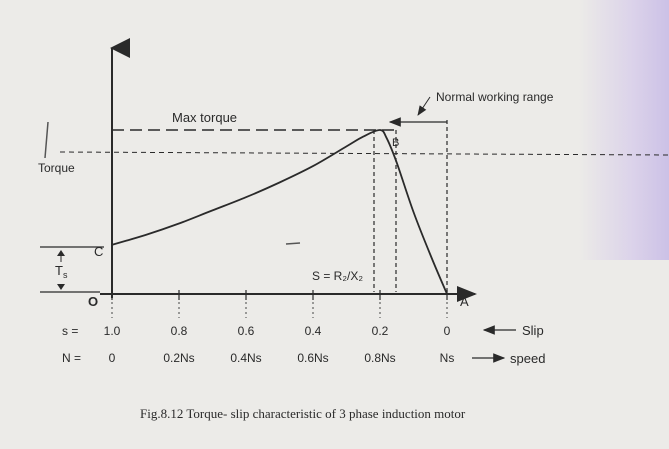 This screenshot has width=669, height=449. What do you see at coordinates (71, 358) in the screenshot?
I see `speed-row-prefix: N =` at bounding box center [71, 358].